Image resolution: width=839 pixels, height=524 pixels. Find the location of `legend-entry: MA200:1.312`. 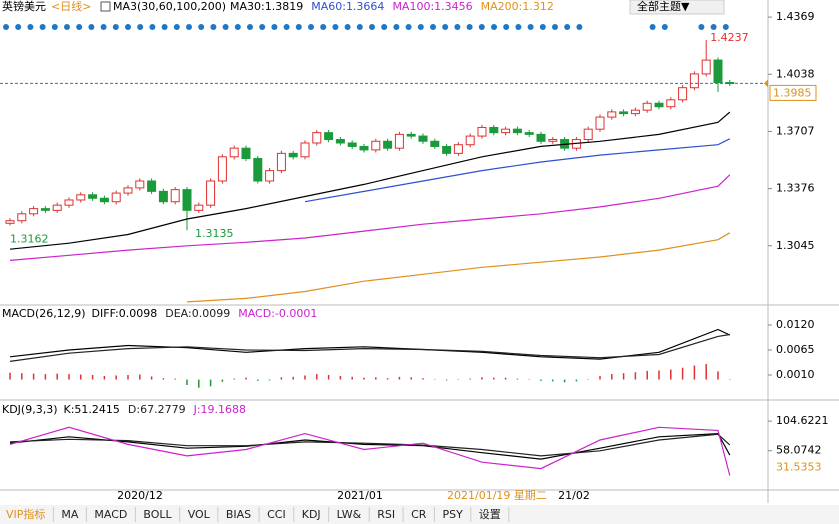

legend-entry: MA200:1.312 is located at coordinates (517, 6).